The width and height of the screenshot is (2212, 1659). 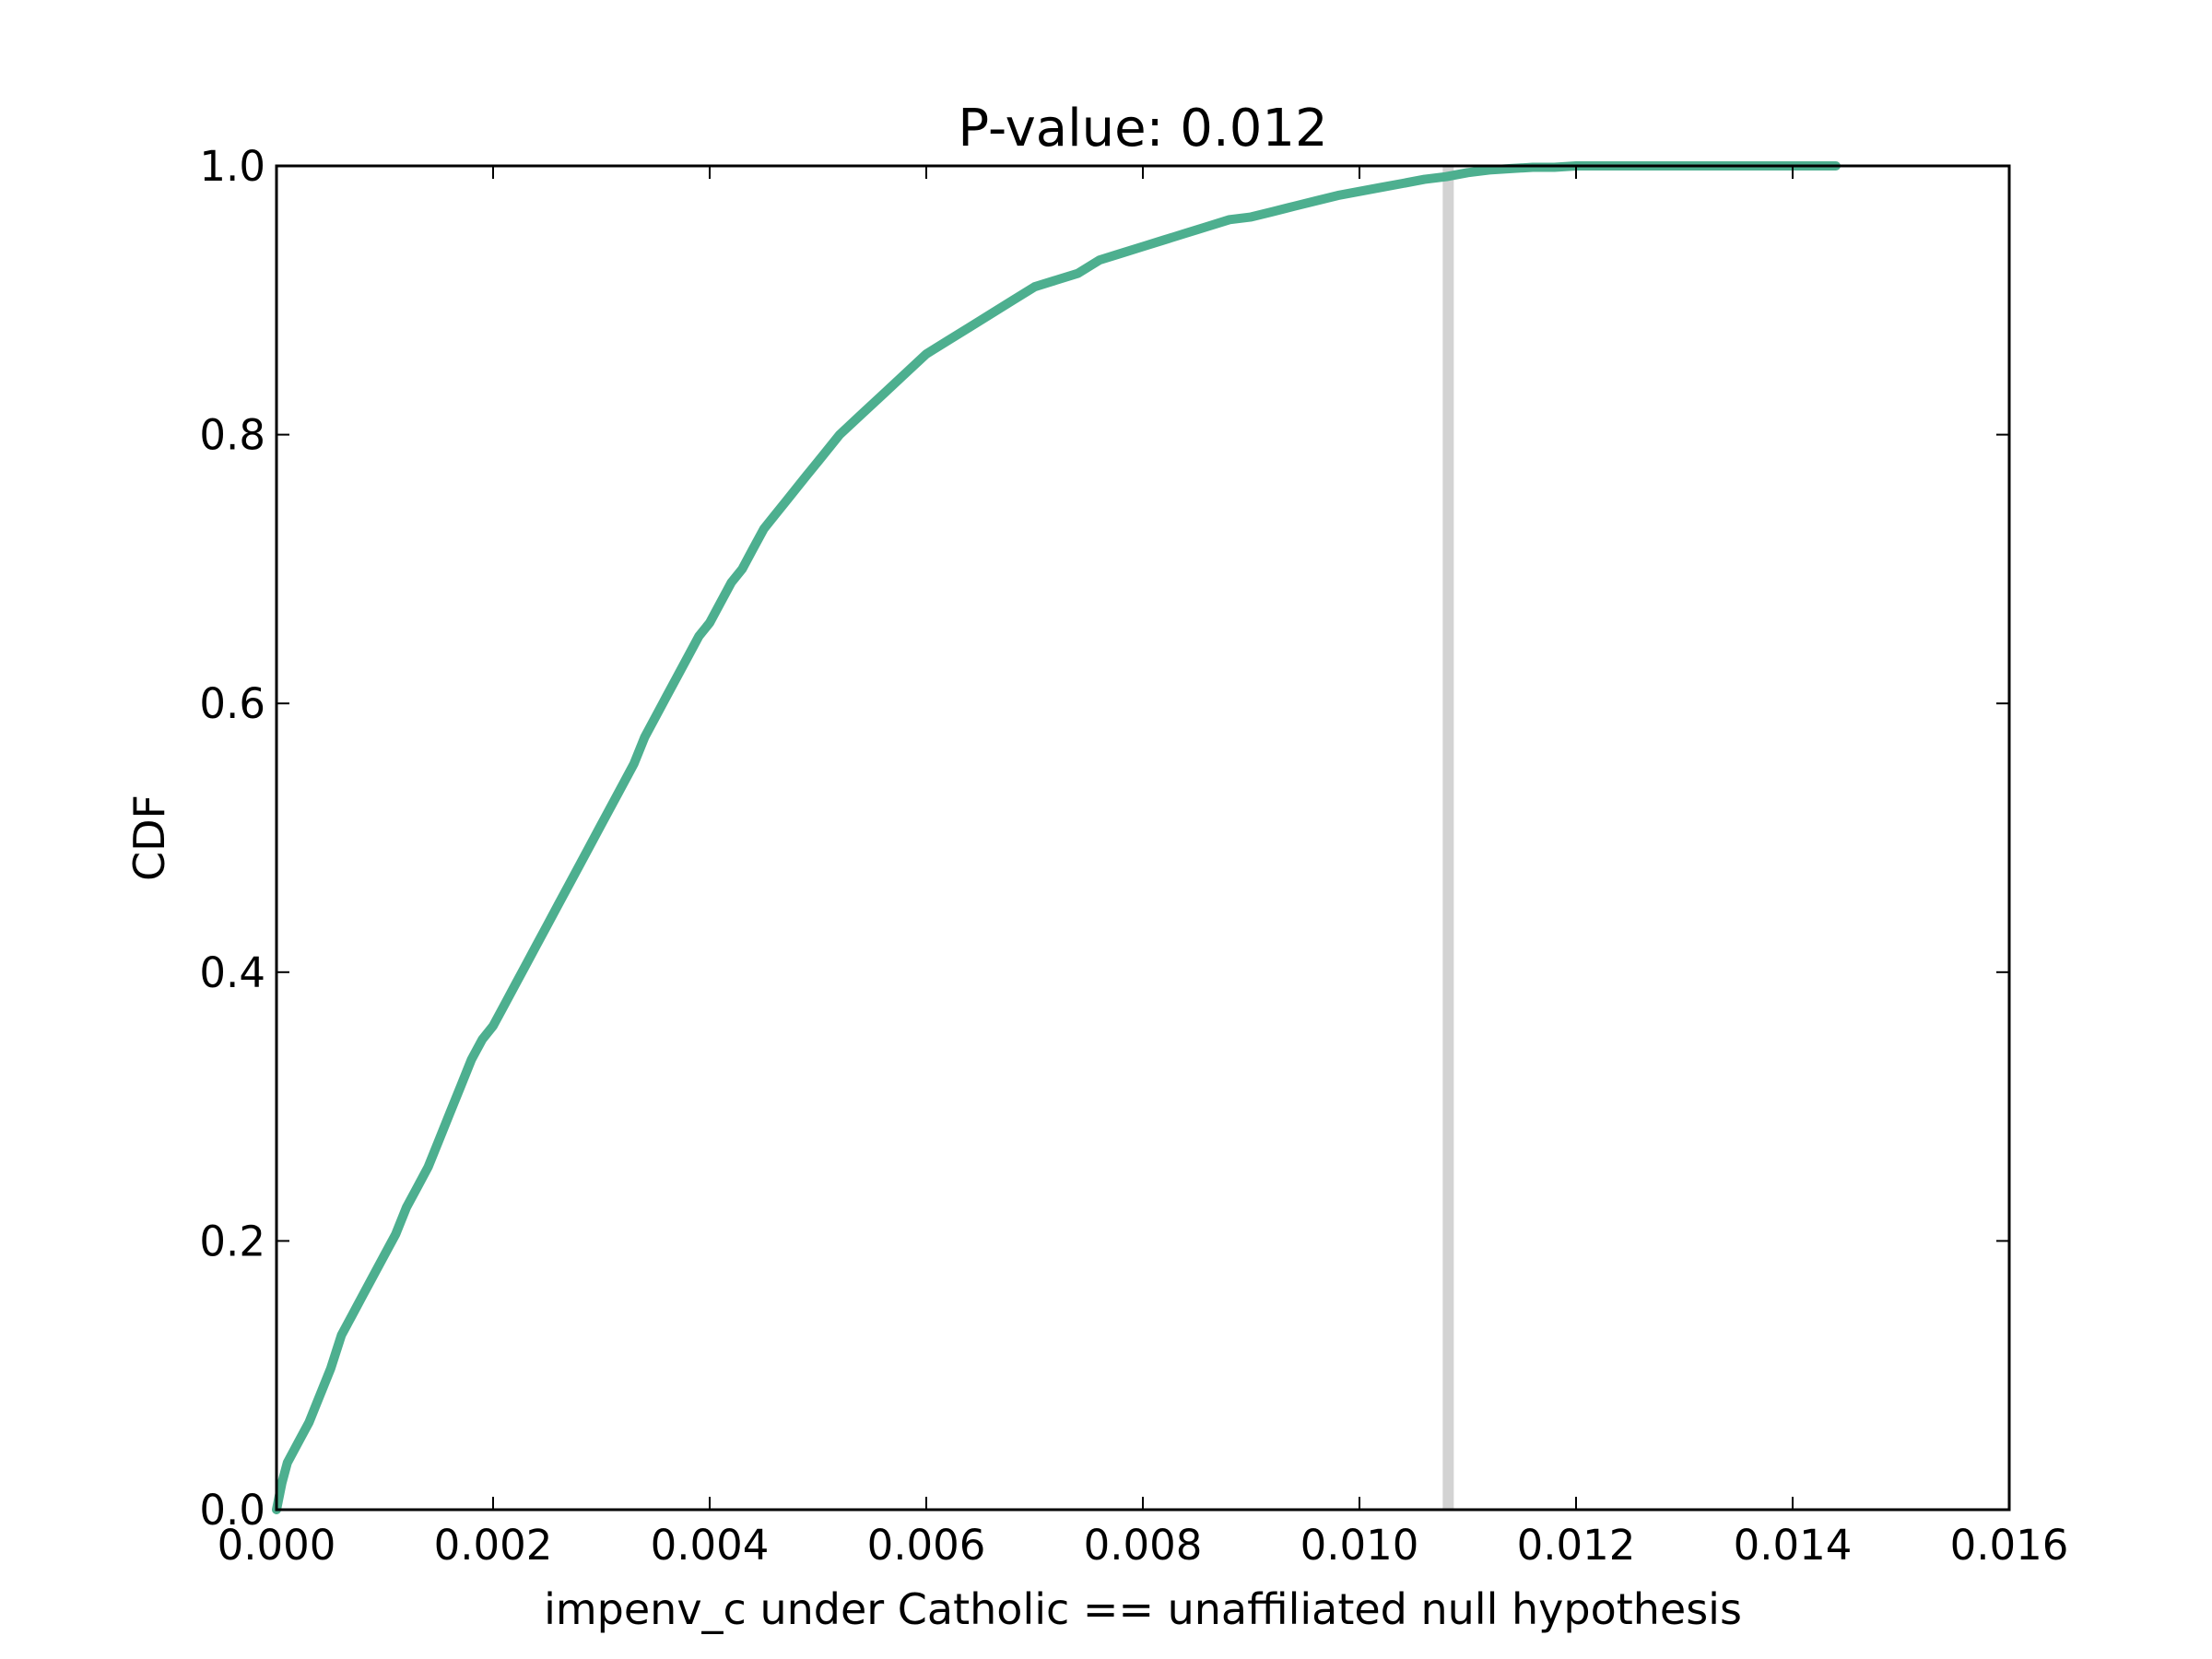 I want to click on y-tick-label: 0.0, so click(x=232, y=1510).